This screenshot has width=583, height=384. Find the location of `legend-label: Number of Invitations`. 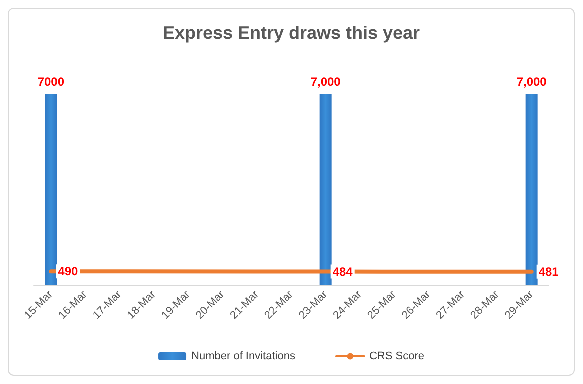

legend-label: Number of Invitations is located at coordinates (244, 356).